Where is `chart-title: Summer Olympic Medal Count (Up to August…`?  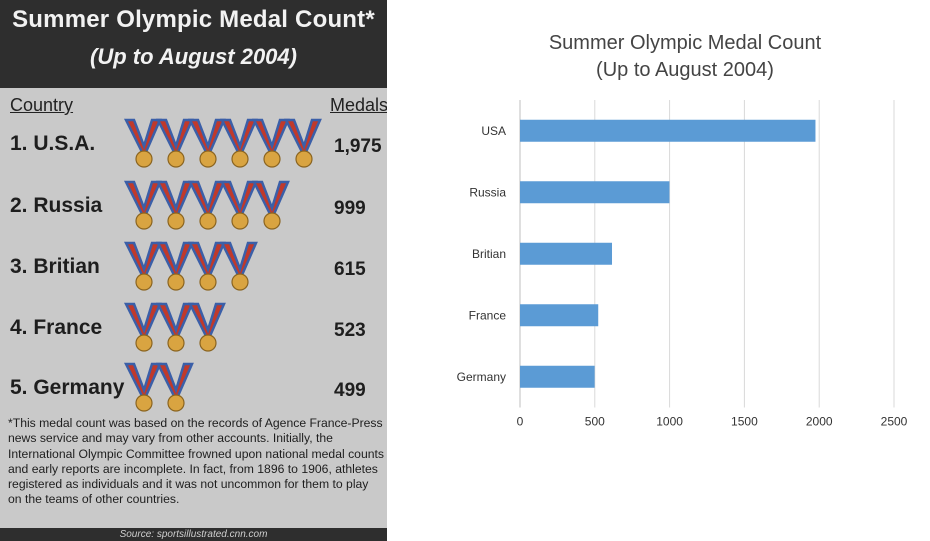
chart-title: Summer Olympic Medal Count (Up to August… is located at coordinates (685, 57).